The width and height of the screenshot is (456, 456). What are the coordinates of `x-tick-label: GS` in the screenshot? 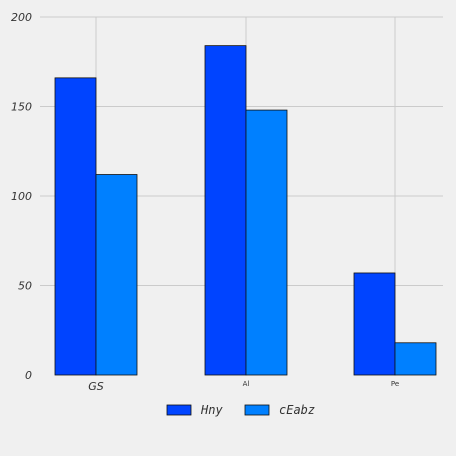 It's located at (96, 386).